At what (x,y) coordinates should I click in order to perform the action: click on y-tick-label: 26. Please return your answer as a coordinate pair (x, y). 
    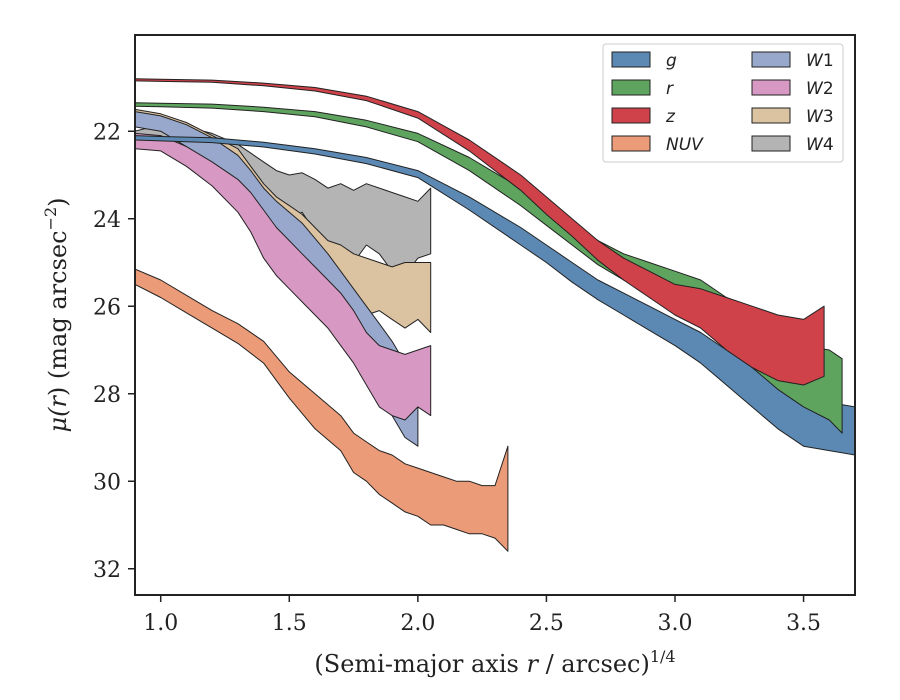
    Looking at the image, I should click on (107, 307).